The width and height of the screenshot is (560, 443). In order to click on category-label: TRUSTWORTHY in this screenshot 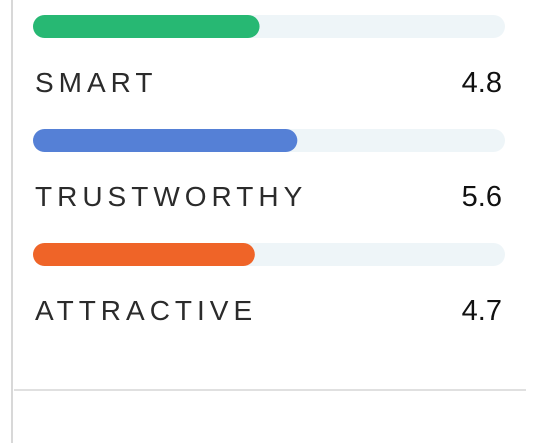, I will do `click(171, 196)`.